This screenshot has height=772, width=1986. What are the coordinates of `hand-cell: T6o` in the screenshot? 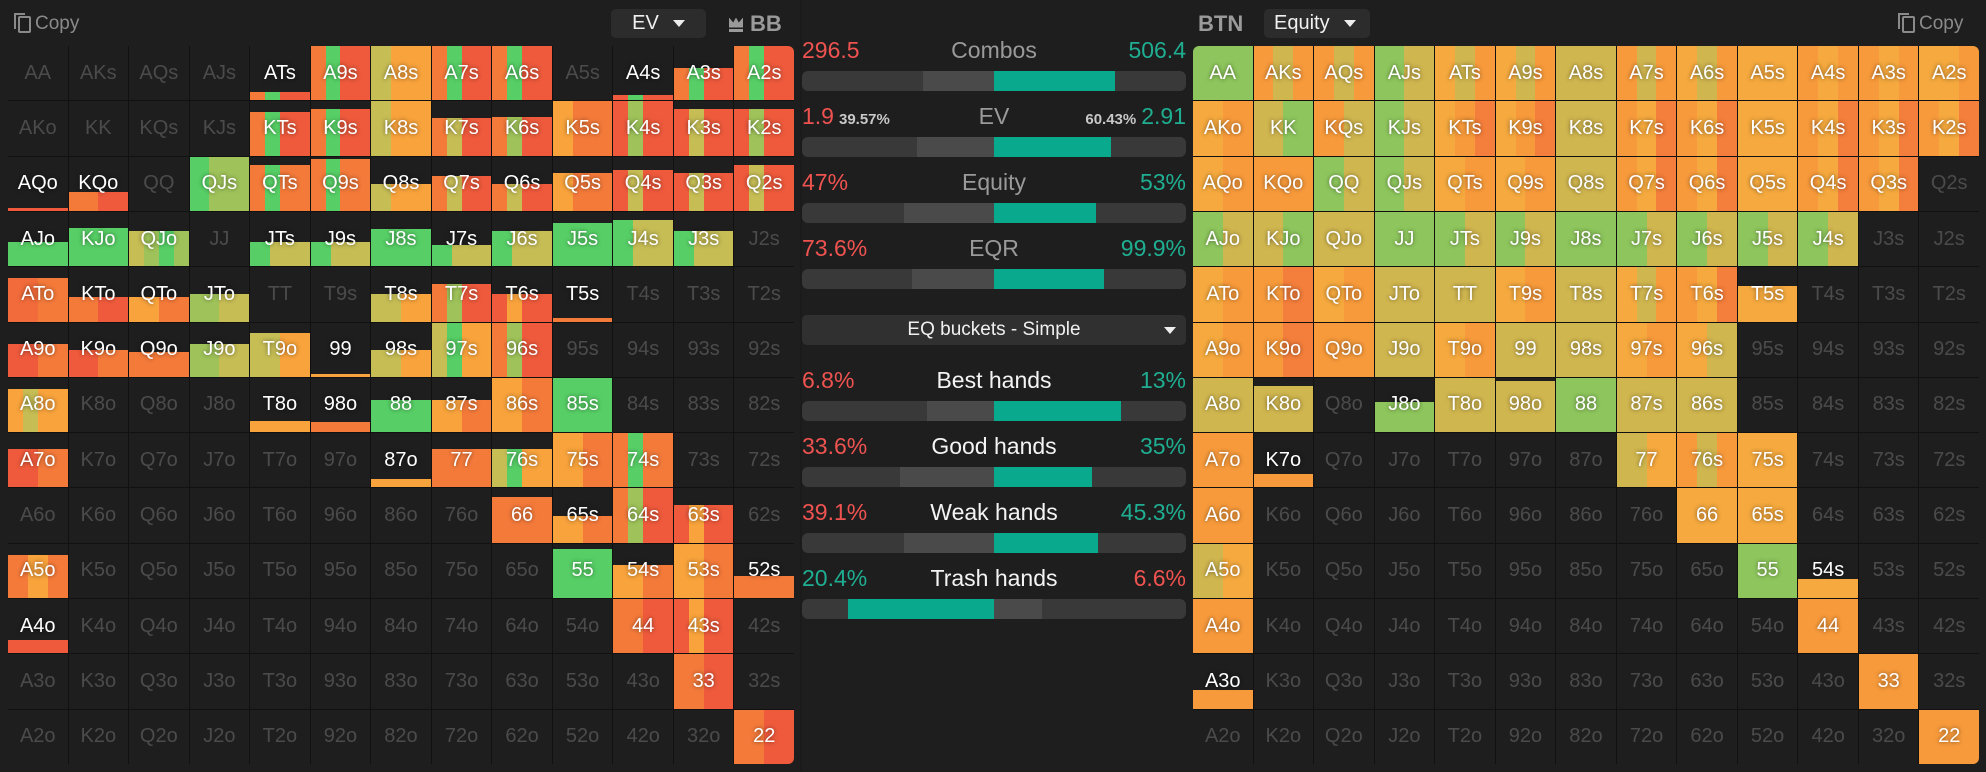 It's located at (280, 515).